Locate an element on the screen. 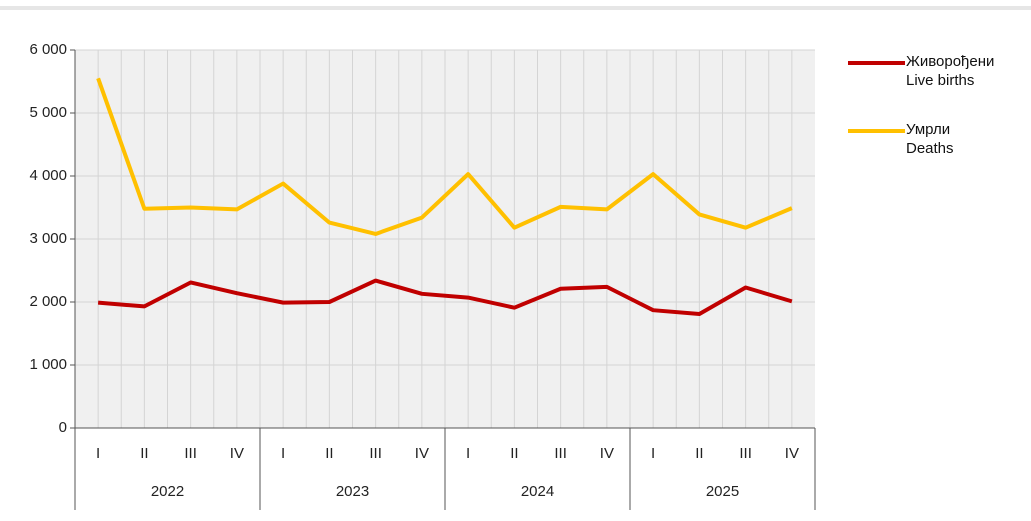  group-label: 2022 is located at coordinates (167, 491).